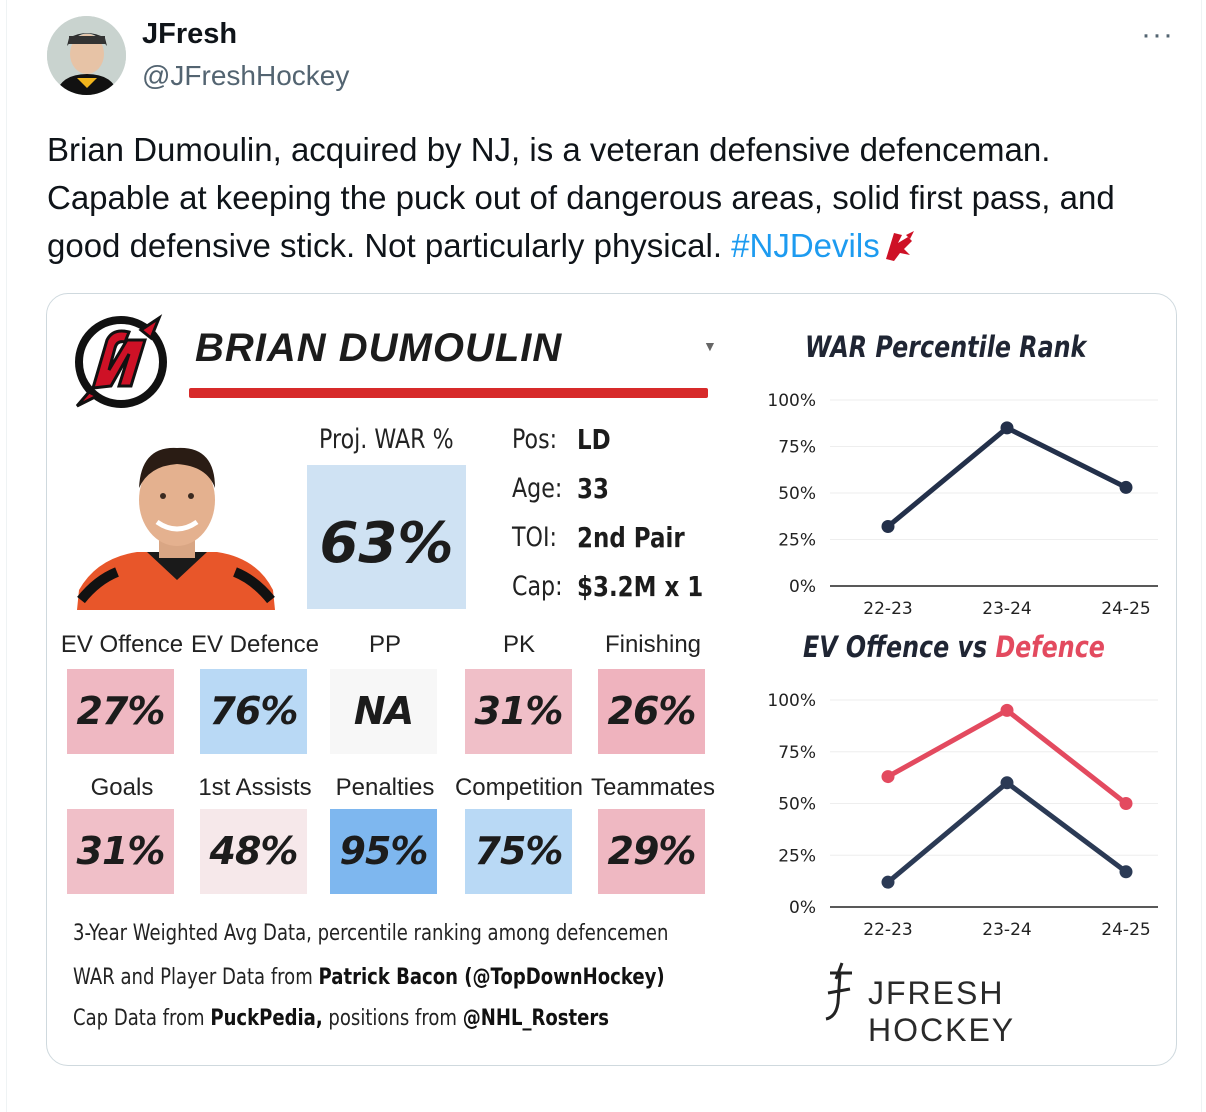 The height and width of the screenshot is (1112, 1206). I want to click on stat-label-finishing: Finishing, so click(653, 644).